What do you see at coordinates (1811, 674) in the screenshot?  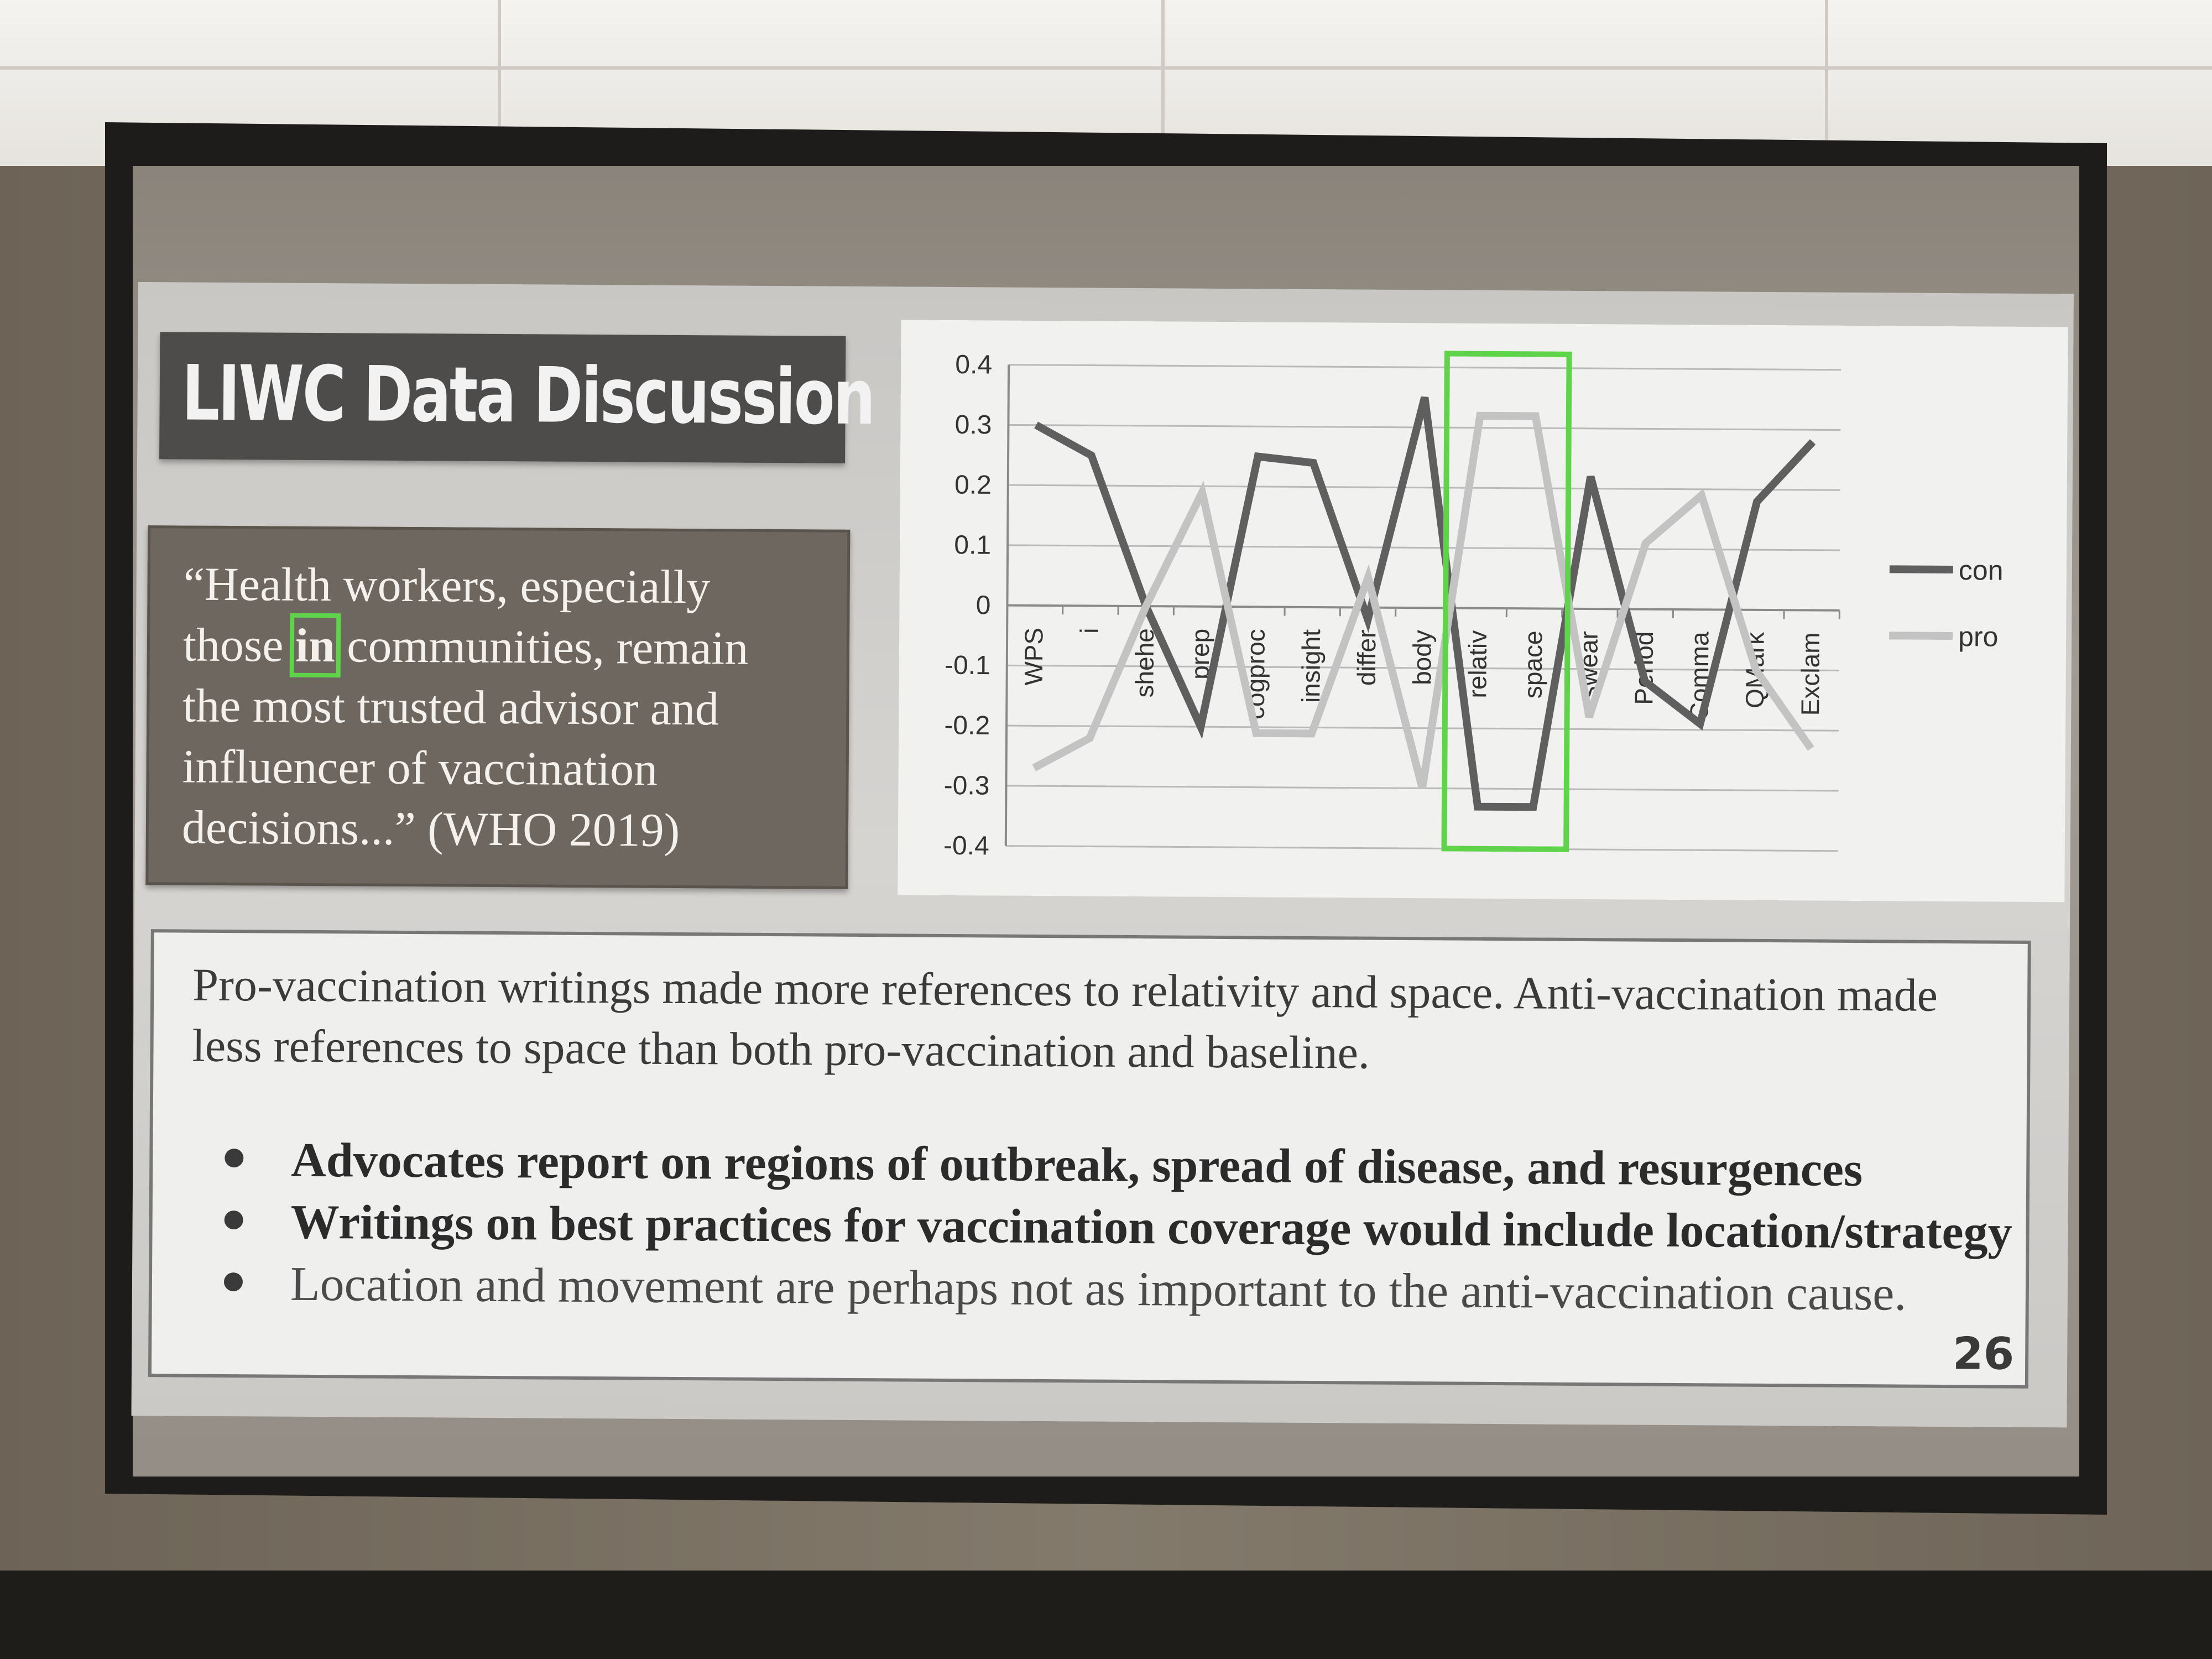 I see `x-tick-label: Exclam` at bounding box center [1811, 674].